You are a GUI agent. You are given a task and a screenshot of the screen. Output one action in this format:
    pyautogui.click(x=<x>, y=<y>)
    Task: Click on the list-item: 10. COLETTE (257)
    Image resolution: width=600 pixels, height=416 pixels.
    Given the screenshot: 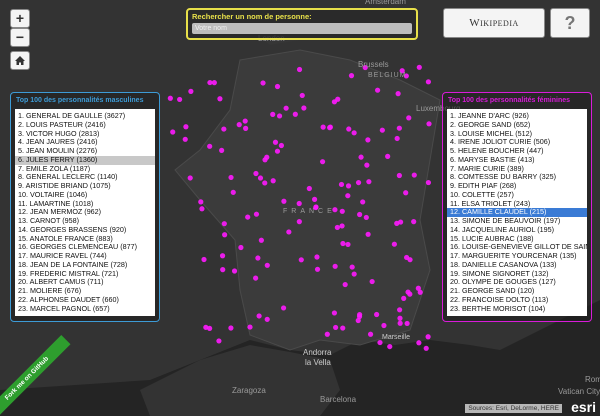 What is the action you would take?
    pyautogui.click(x=482, y=194)
    